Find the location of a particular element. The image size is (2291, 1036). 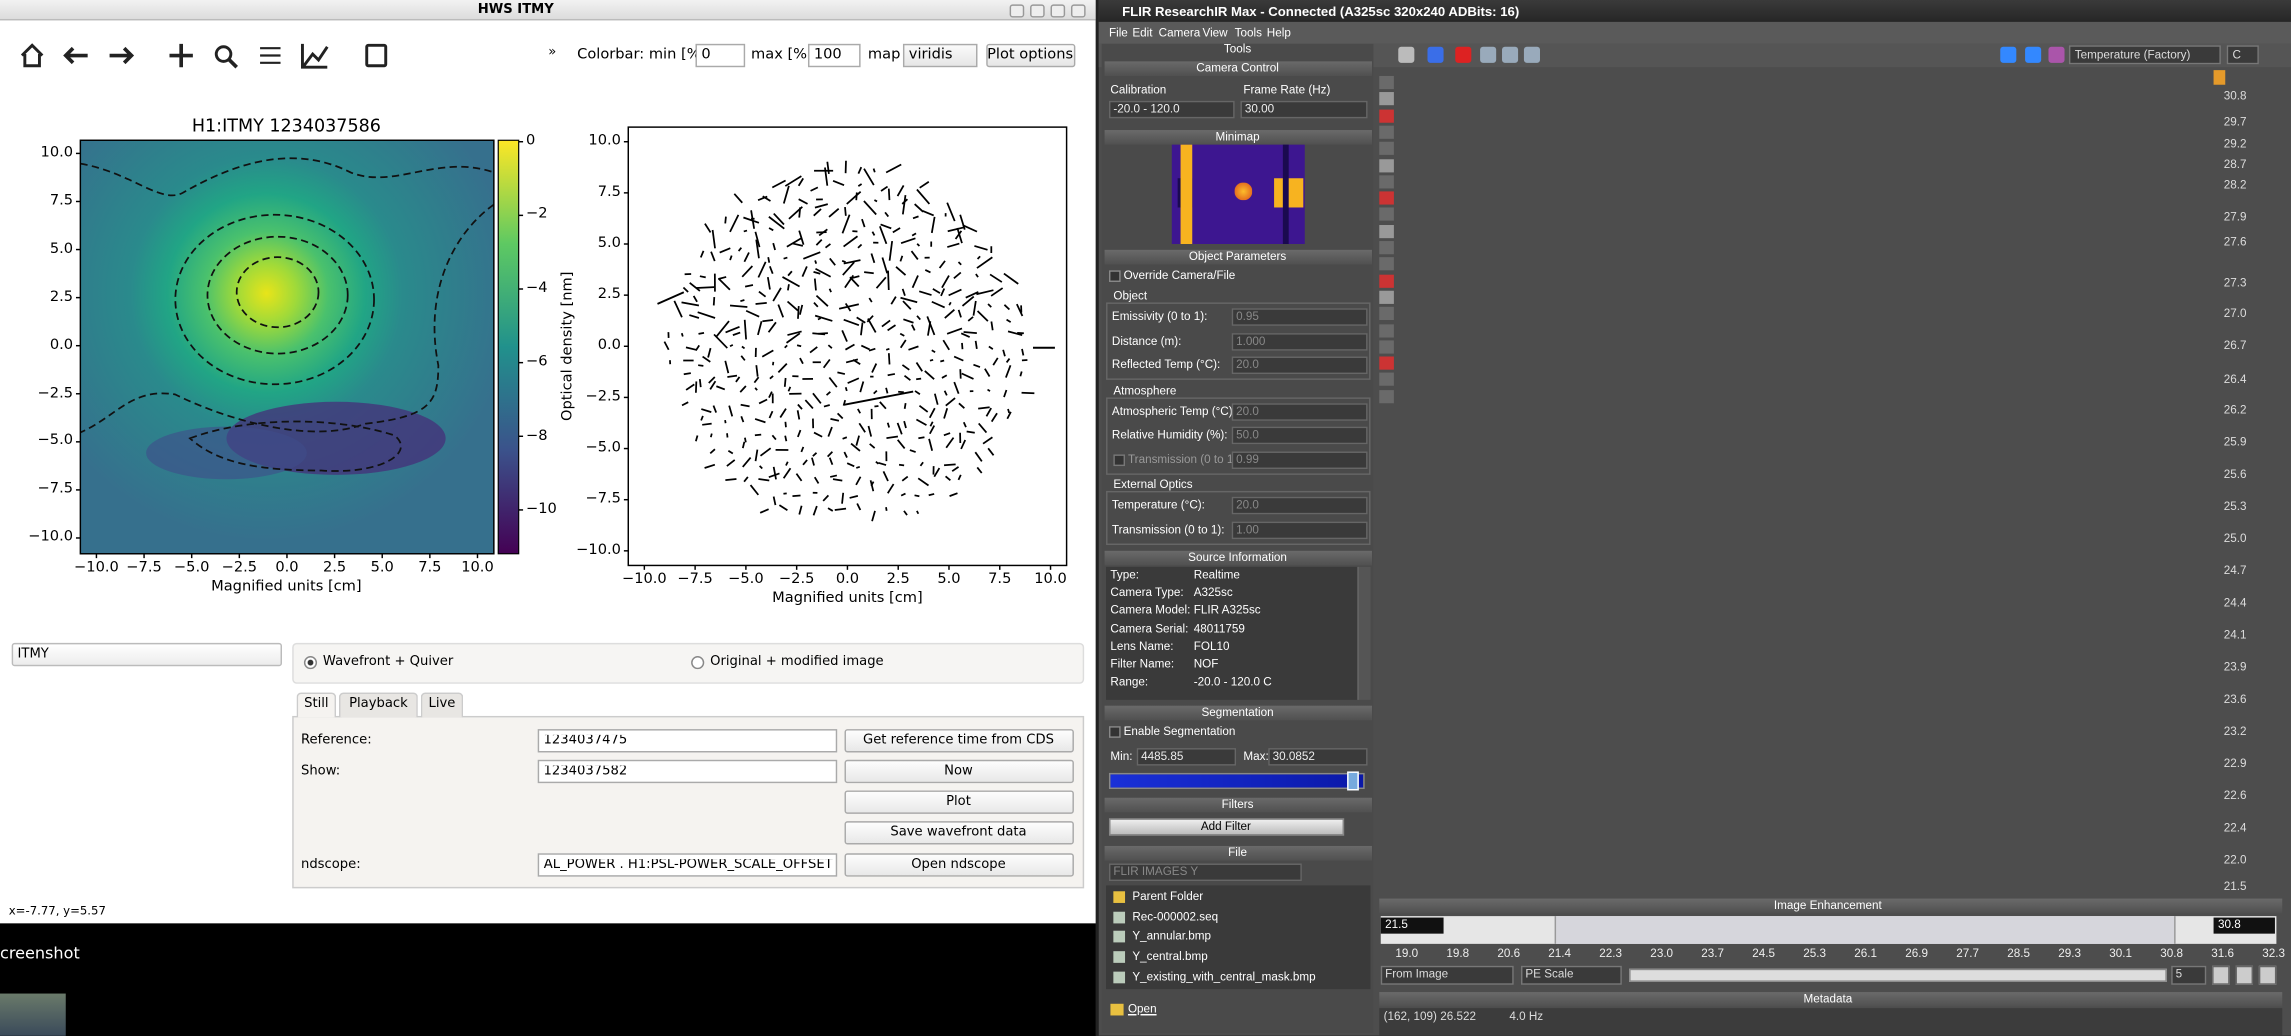

input-value: 1.000 is located at coordinates (1251, 341).